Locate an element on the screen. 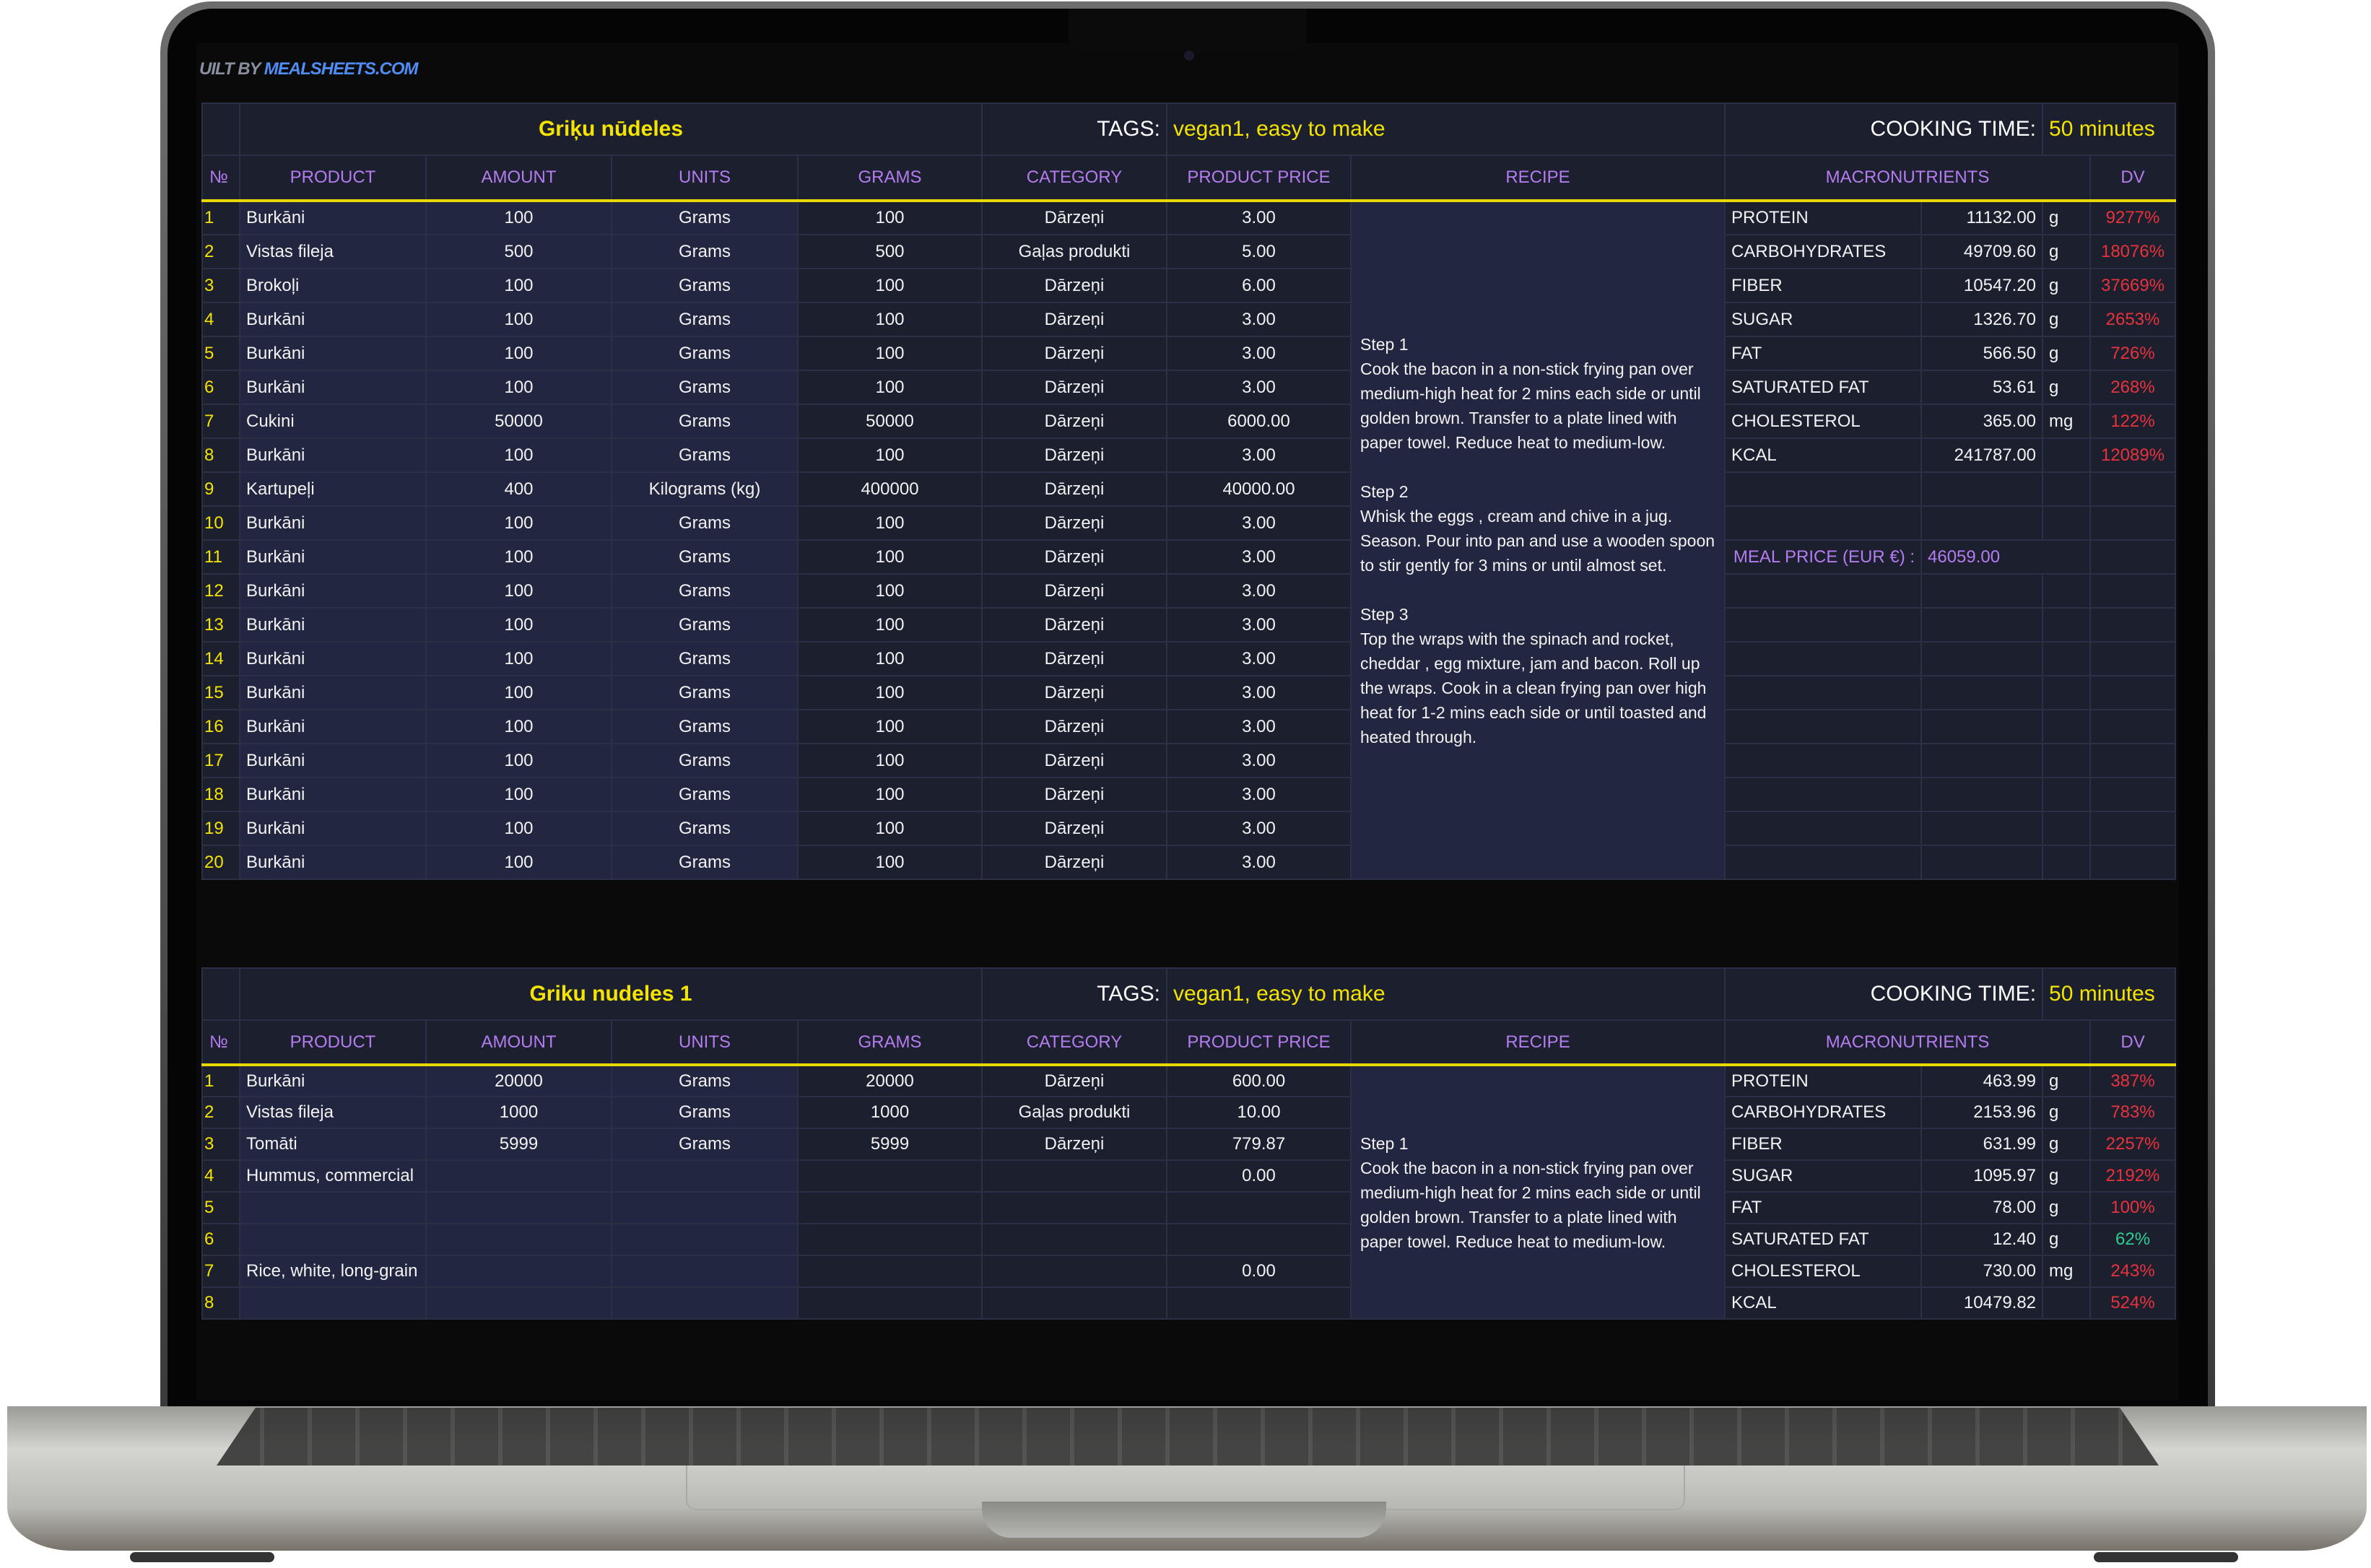 Image resolution: width=2371 pixels, height=1568 pixels. amount-cell: 5999 is located at coordinates (518, 1144).